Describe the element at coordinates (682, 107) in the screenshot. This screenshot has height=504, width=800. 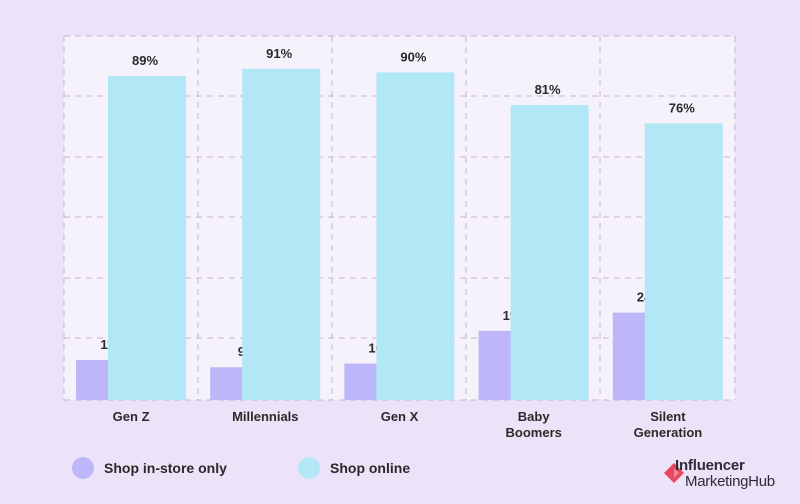
I see `data-label-online: 76%` at that location.